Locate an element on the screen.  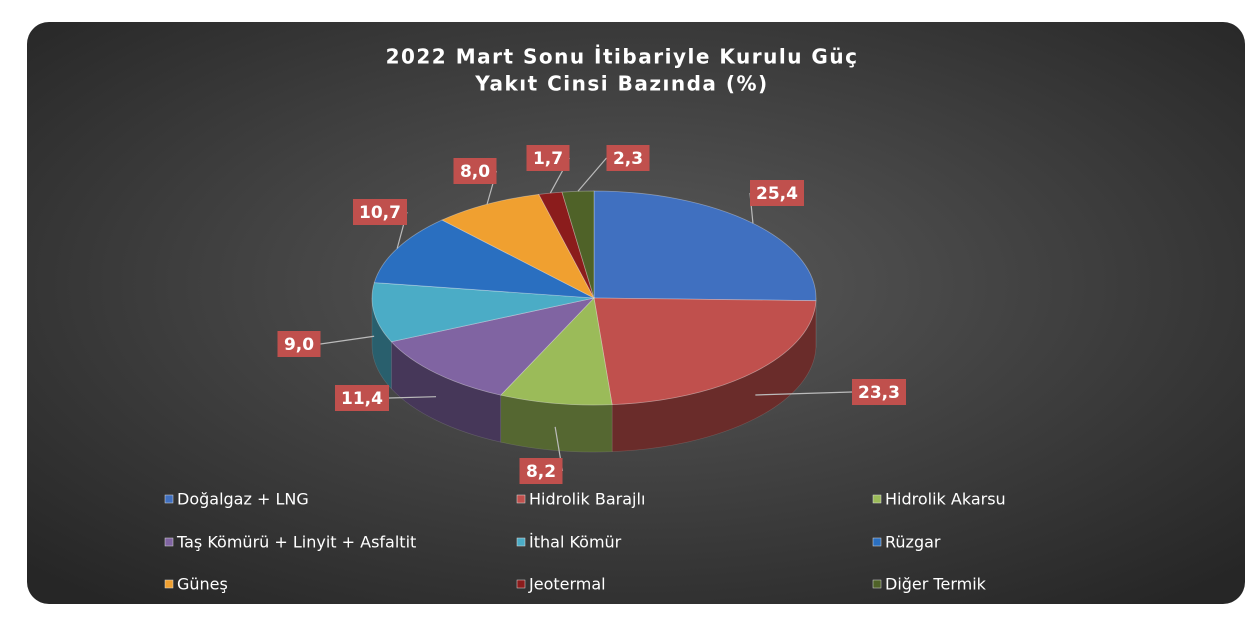
data-label: 23,3 is located at coordinates (879, 393).